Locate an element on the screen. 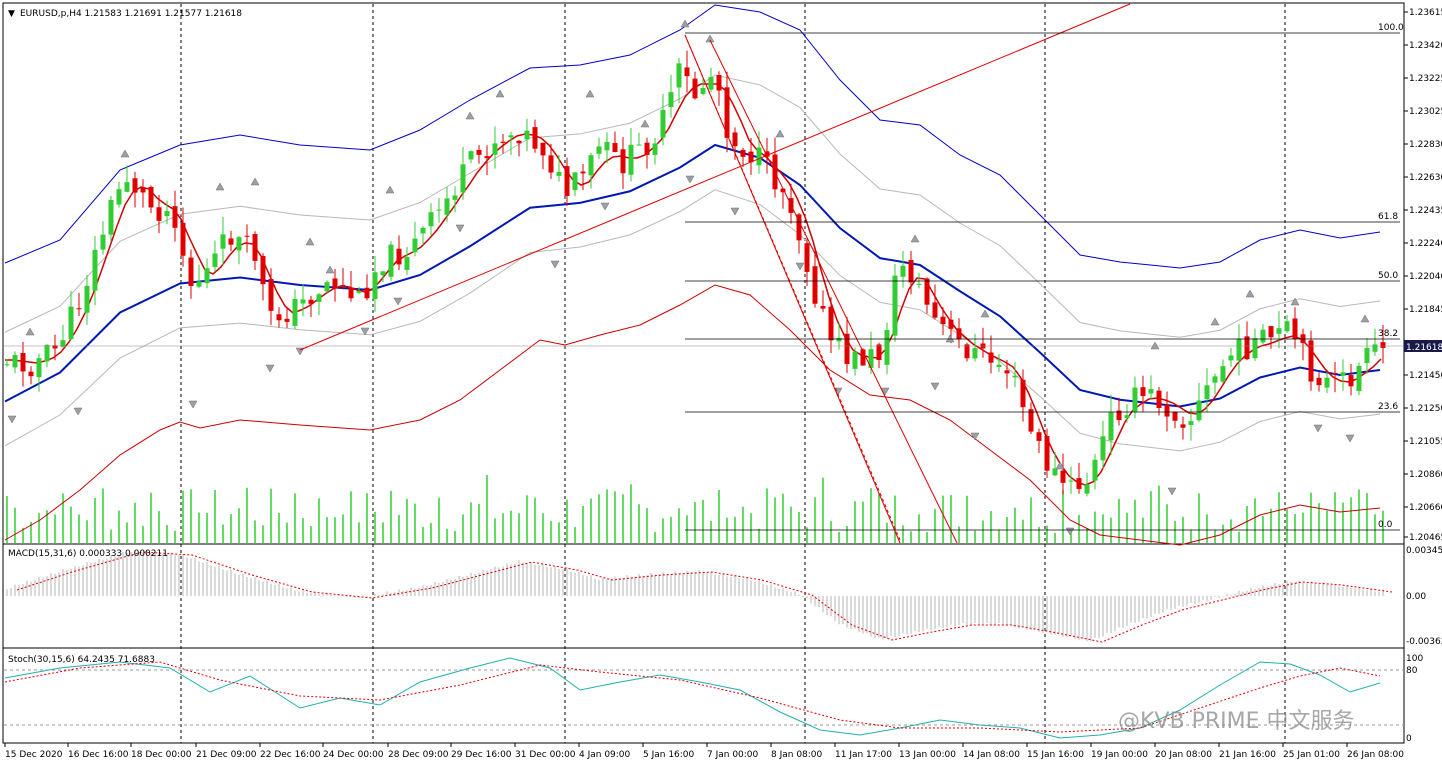 The image size is (1442, 767). macd-label: MACD(15,31,6) 0.000333 0.000211 is located at coordinates (88, 554).